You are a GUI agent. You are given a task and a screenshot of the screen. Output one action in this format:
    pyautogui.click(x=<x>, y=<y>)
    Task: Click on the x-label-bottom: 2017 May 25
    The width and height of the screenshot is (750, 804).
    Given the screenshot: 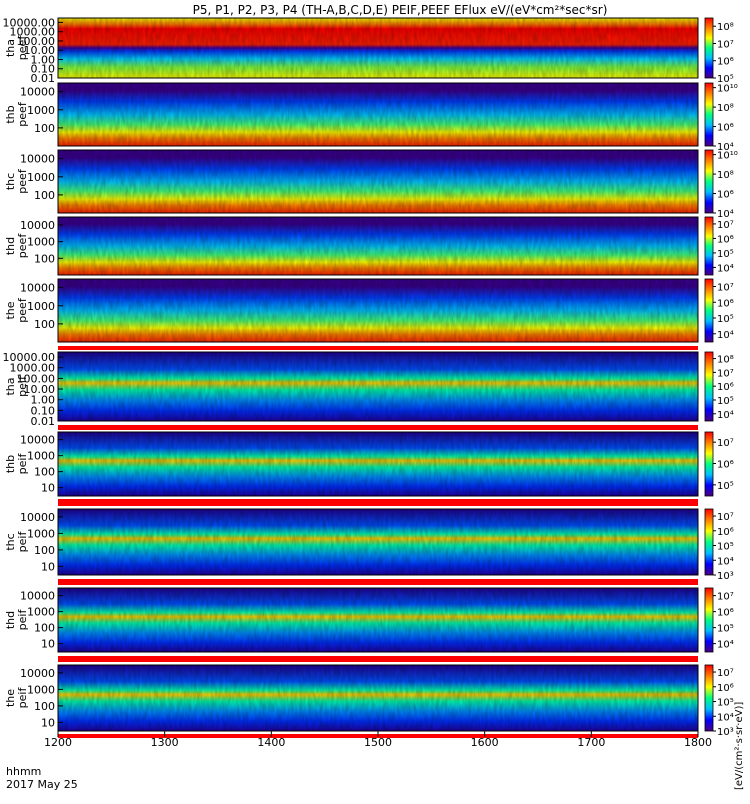 What is the action you would take?
    pyautogui.click(x=42, y=784)
    